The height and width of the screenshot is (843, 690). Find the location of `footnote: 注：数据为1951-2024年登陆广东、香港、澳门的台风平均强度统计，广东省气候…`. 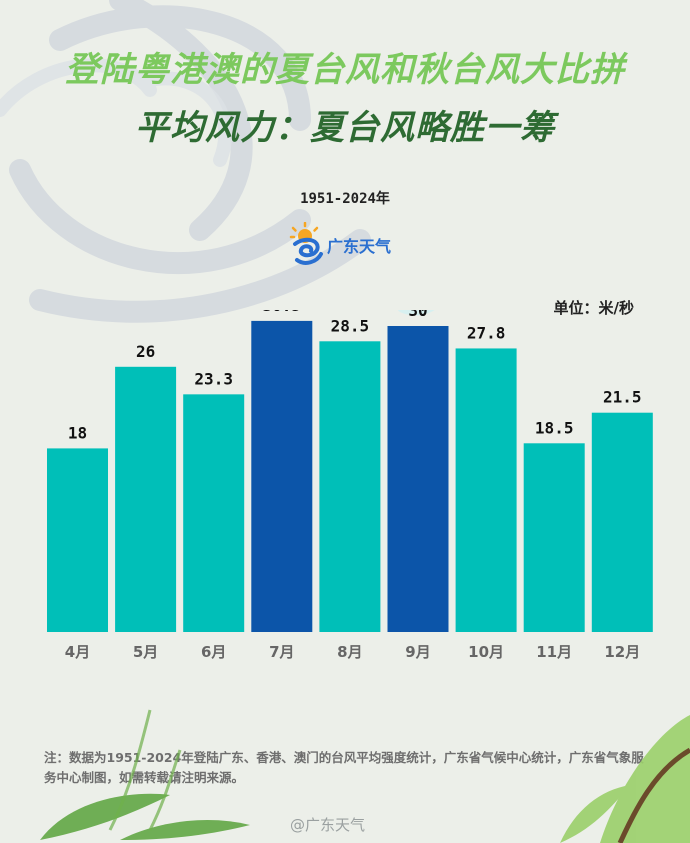

footnote: 注：数据为1951-2024年登陆广东、香港、澳门的台风平均强度统计，广东省气候… is located at coordinates (344, 767).